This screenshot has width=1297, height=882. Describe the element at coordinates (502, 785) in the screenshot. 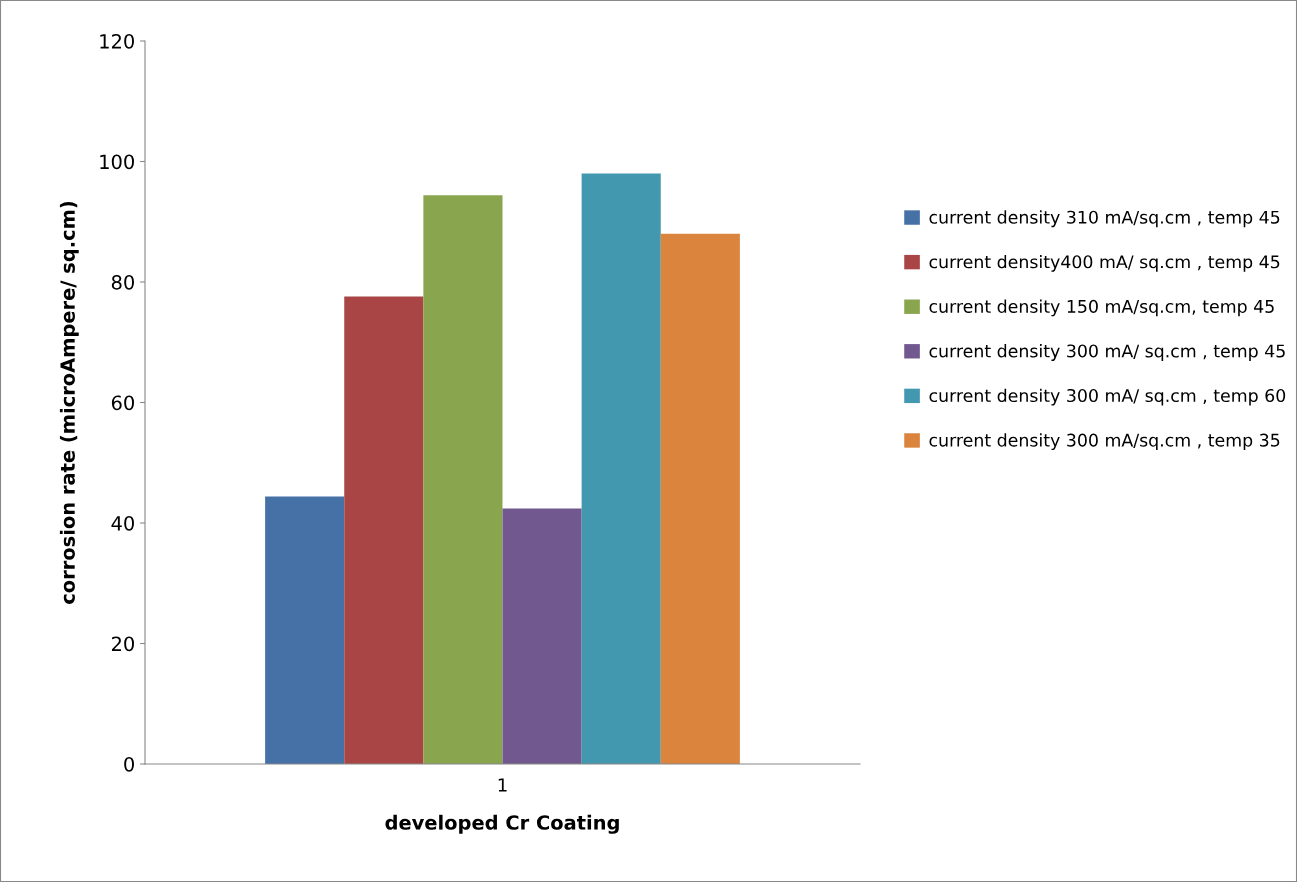

I see `x-tick-label: 1` at that location.